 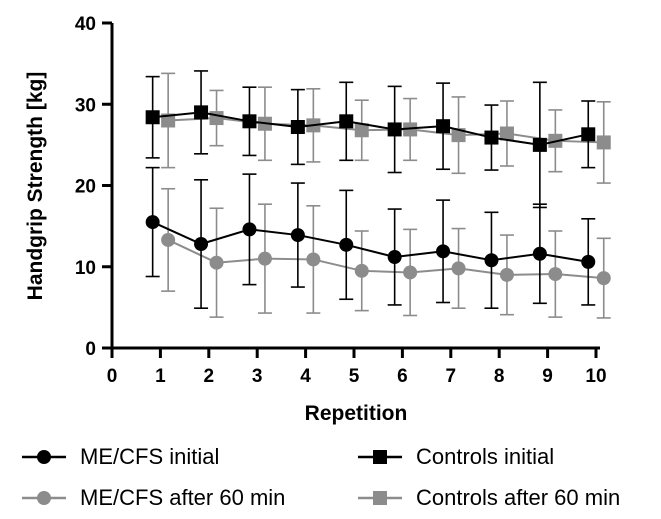 What do you see at coordinates (402, 376) in the screenshot?
I see `x-tick-label: 6` at bounding box center [402, 376].